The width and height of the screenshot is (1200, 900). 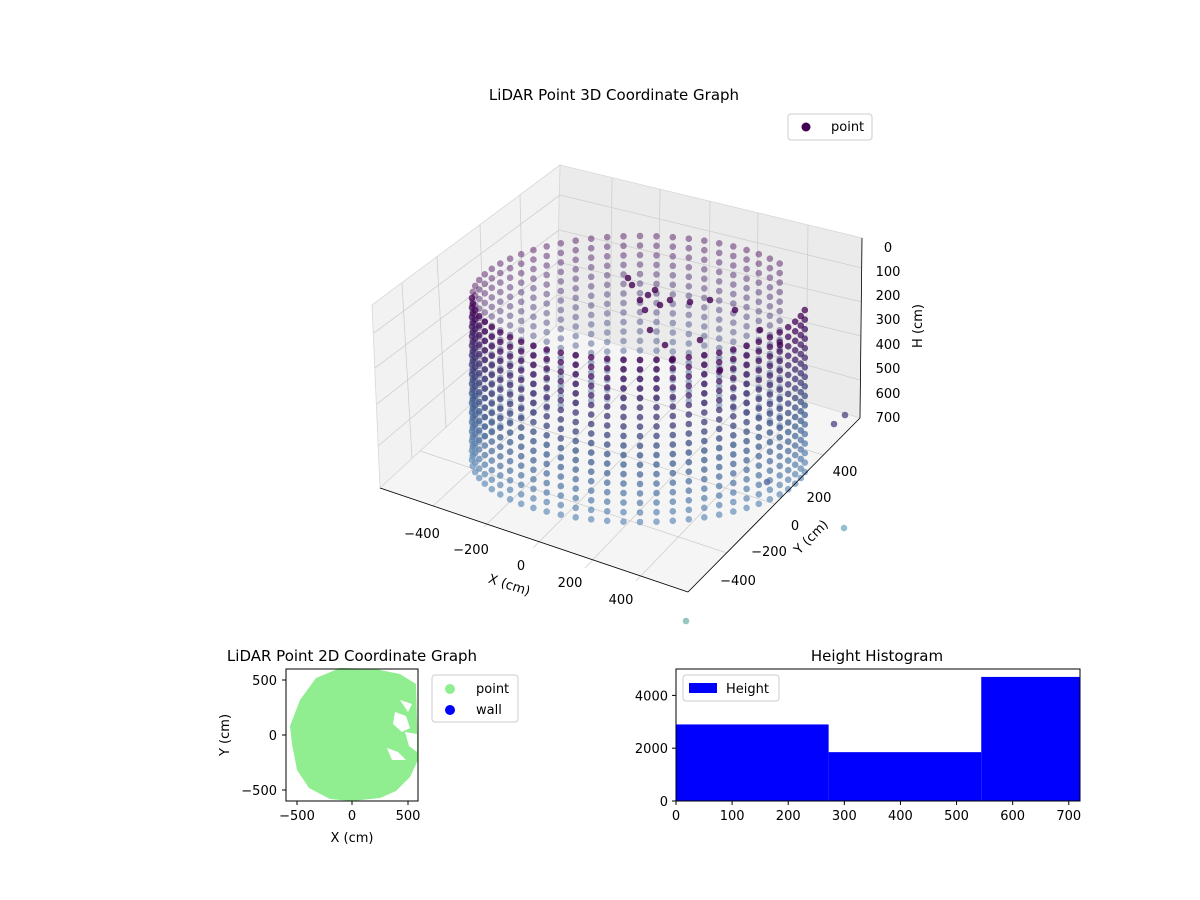 I want to click on legend-3d: point, so click(x=830, y=127).